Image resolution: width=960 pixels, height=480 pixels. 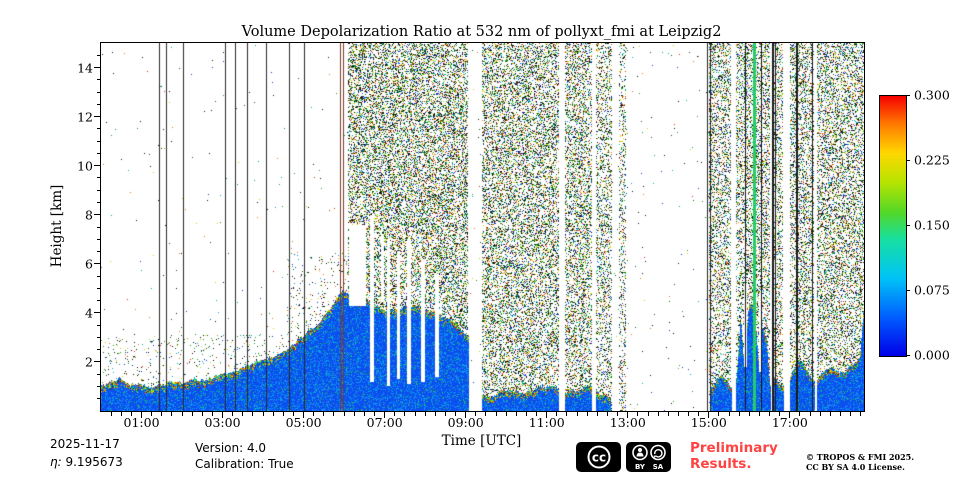 What do you see at coordinates (89, 313) in the screenshot?
I see `y-tick-label: 4` at bounding box center [89, 313].